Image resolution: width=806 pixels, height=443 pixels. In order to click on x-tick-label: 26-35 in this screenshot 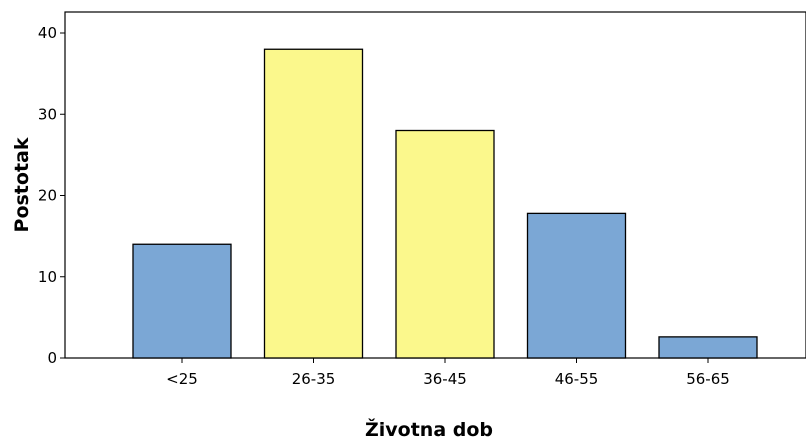, I will do `click(314, 379)`.